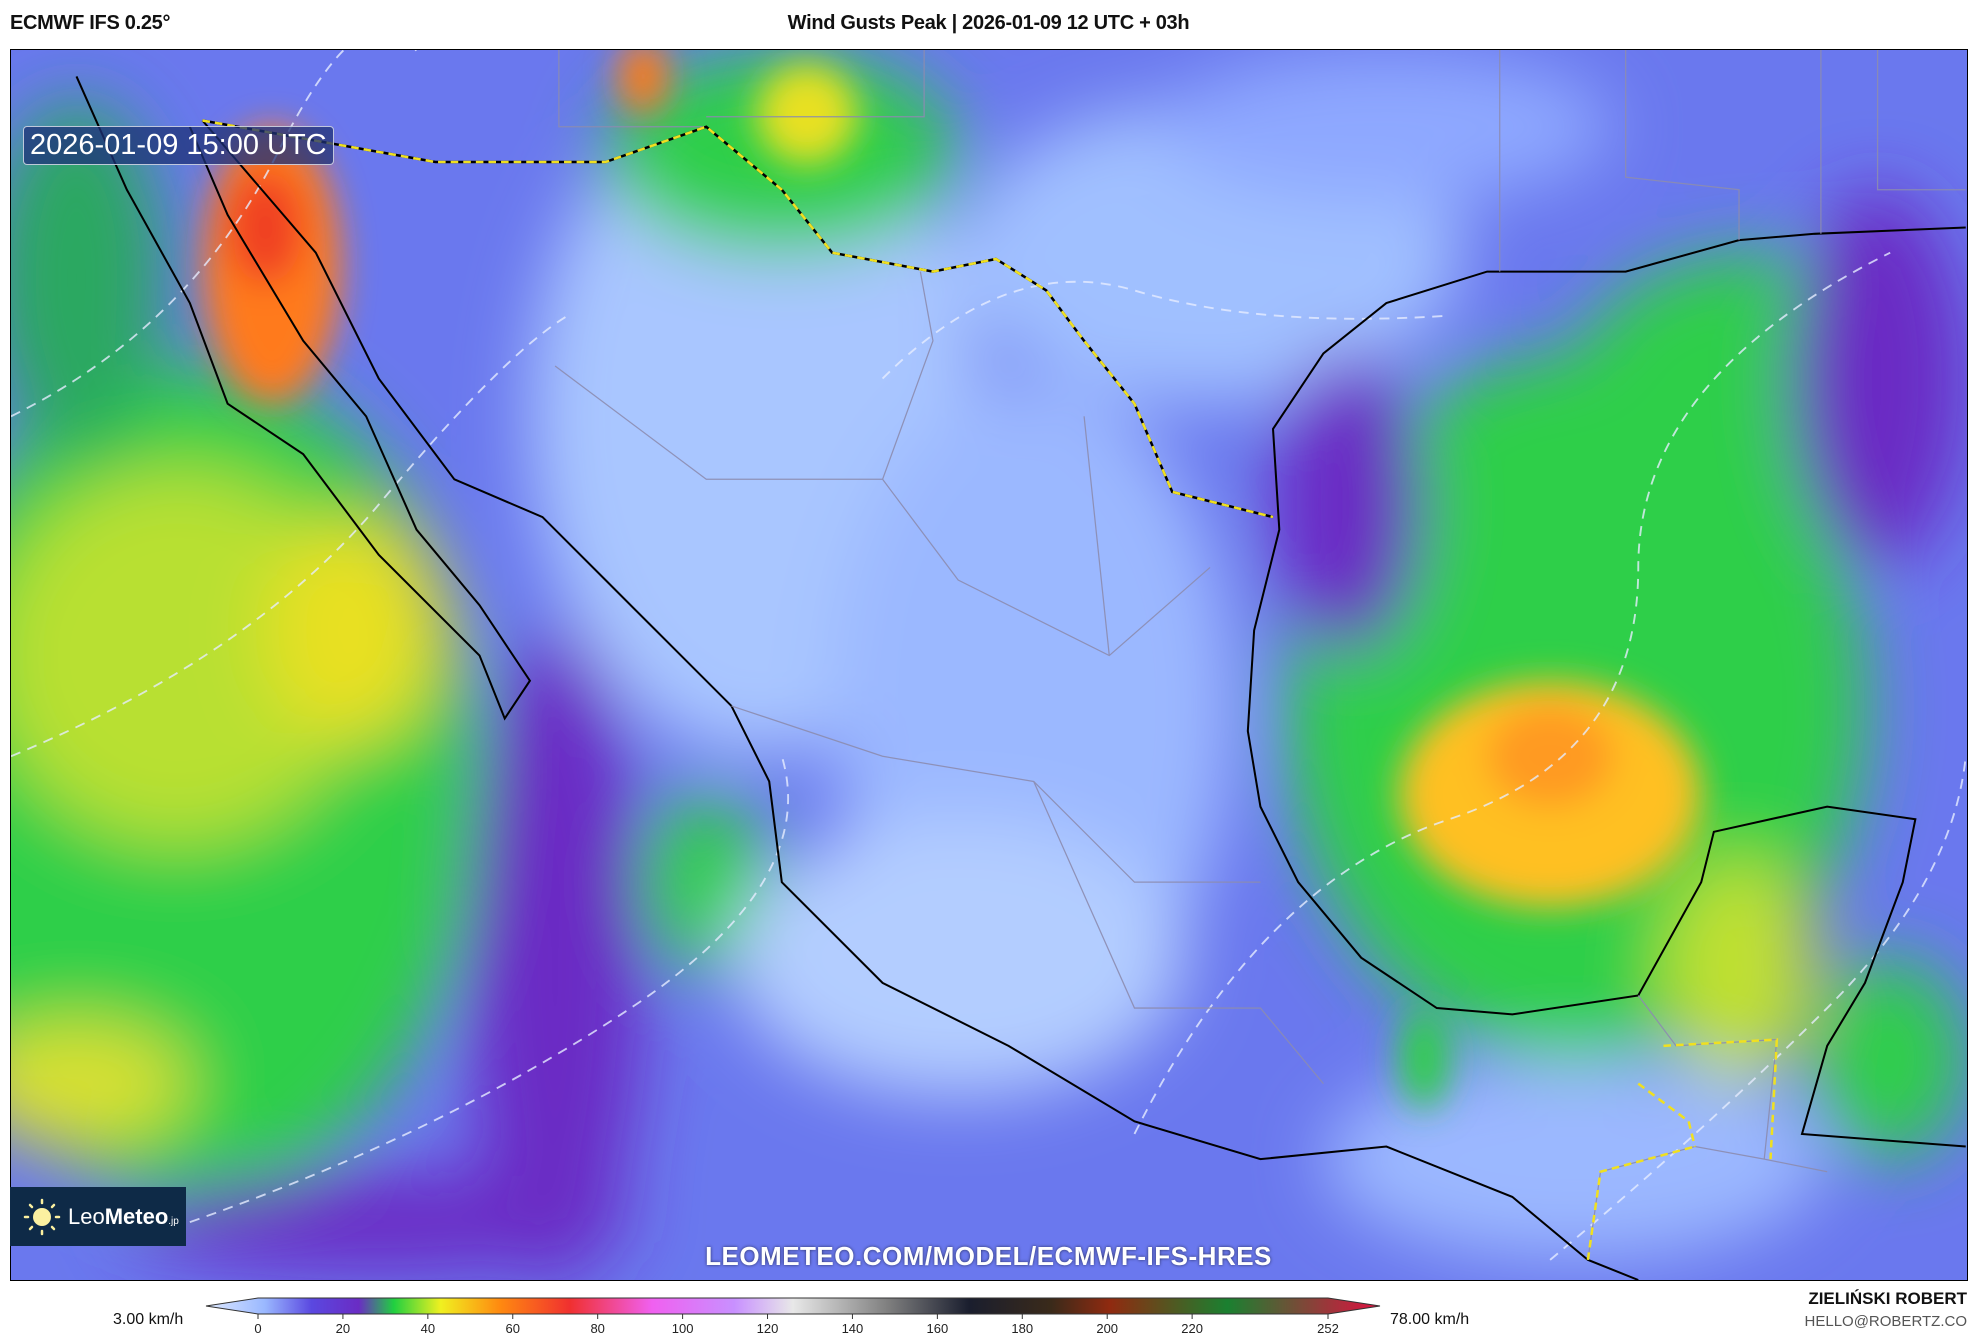  Describe the element at coordinates (257, 1328) in the screenshot. I see `colorbar-tick-label: 0` at that location.